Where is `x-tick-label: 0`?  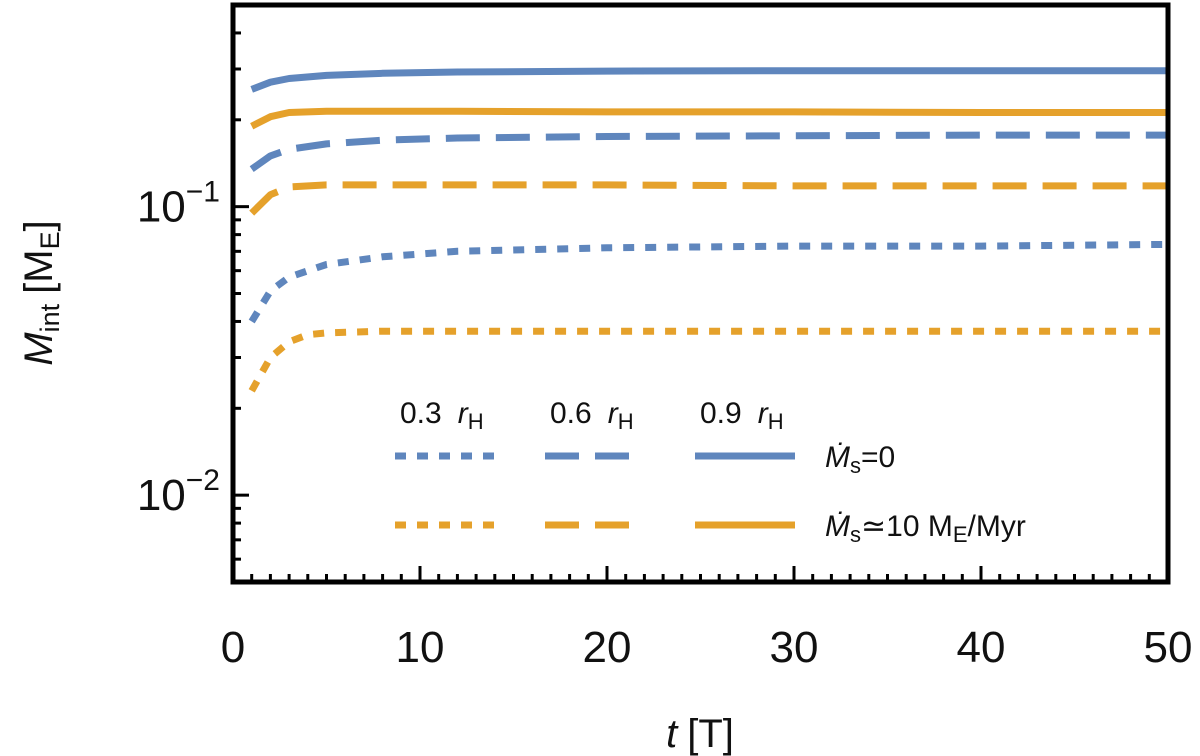 x-tick-label: 0 is located at coordinates (233, 647).